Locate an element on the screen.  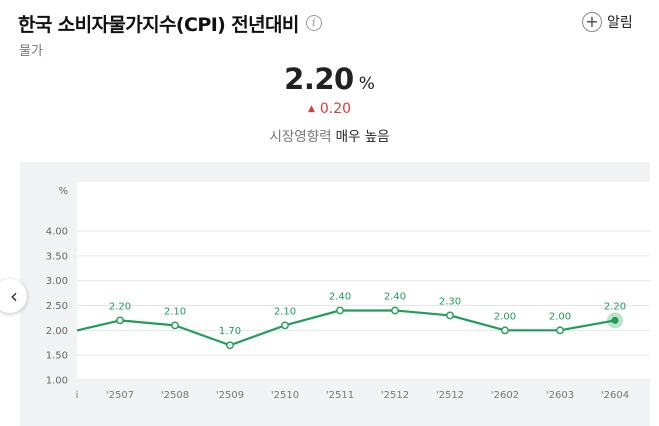
title-row: 한국 소비자물가지수(CPI) 전년대비 i is located at coordinates (170, 23).